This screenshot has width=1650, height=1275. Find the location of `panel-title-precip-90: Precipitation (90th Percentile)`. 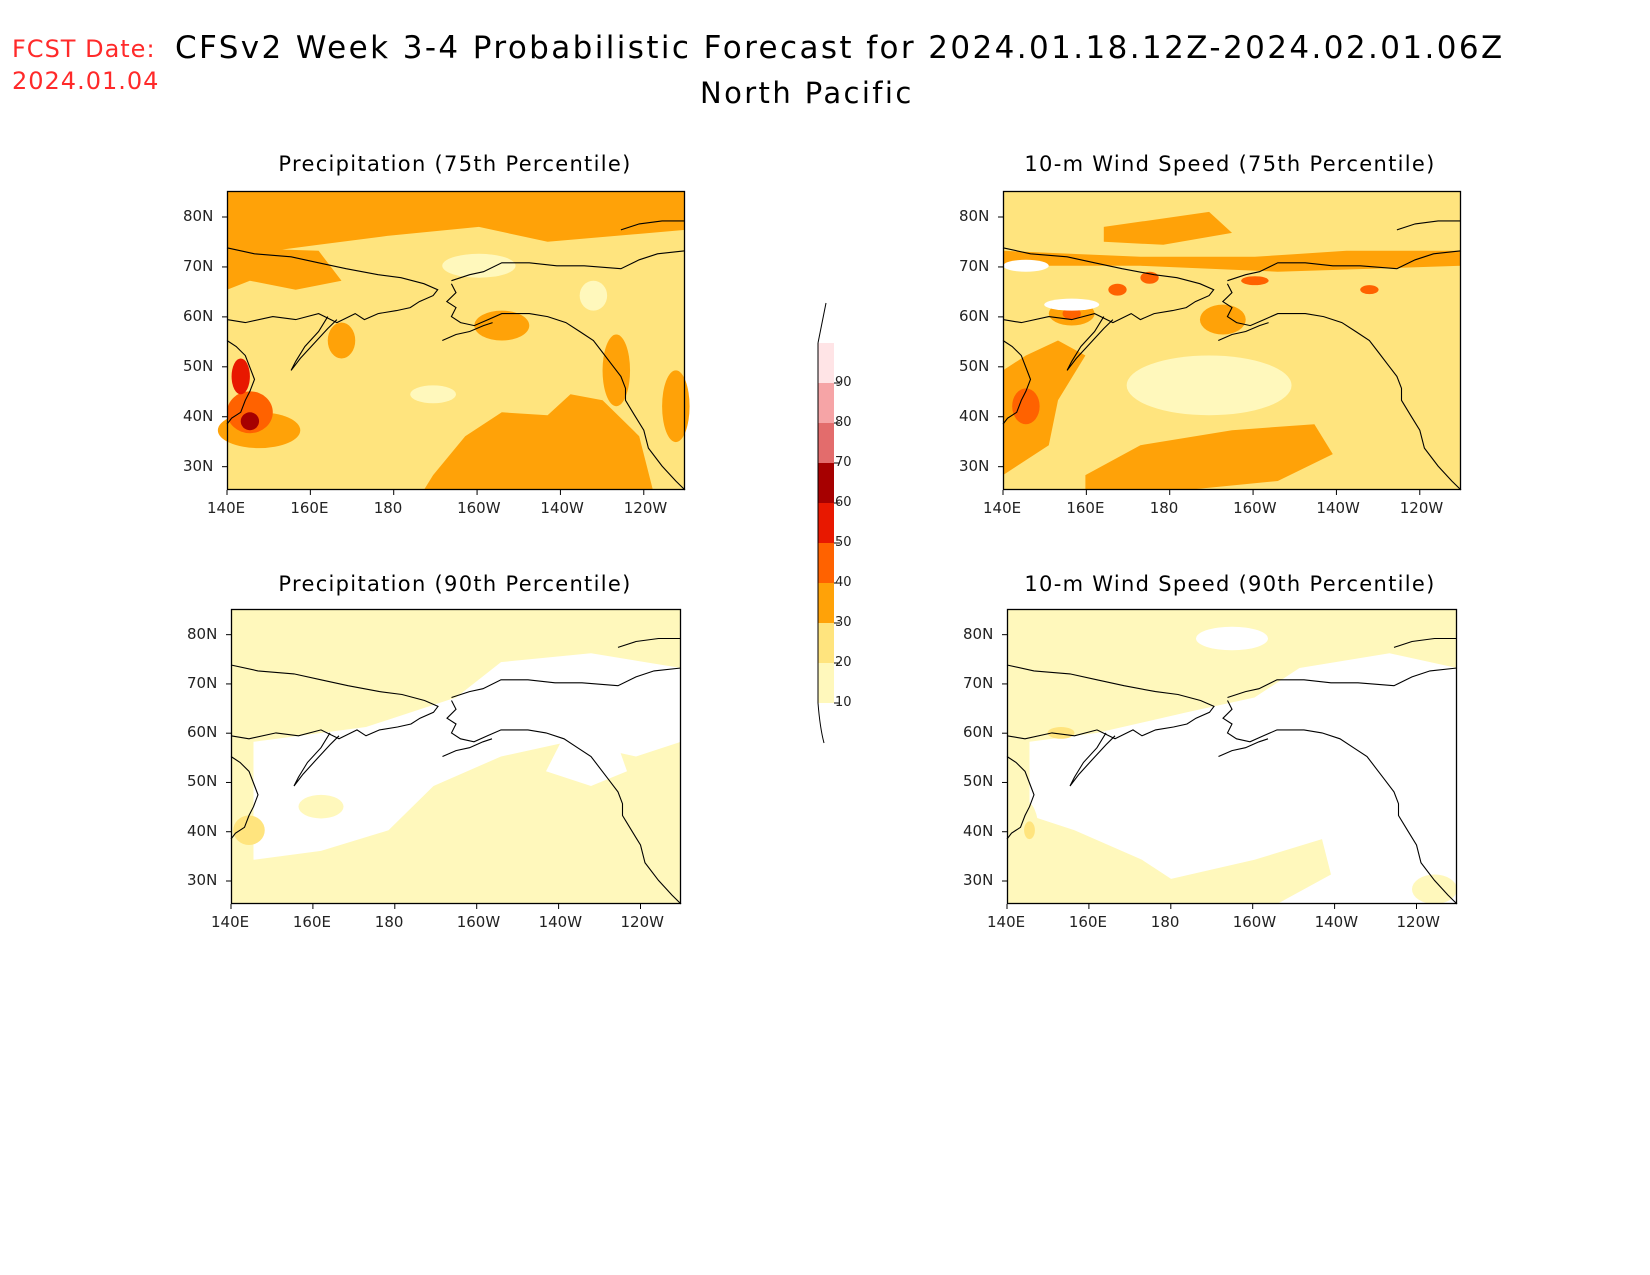

panel-title-precip-90: Precipitation (90th Percentile) is located at coordinates (455, 584).